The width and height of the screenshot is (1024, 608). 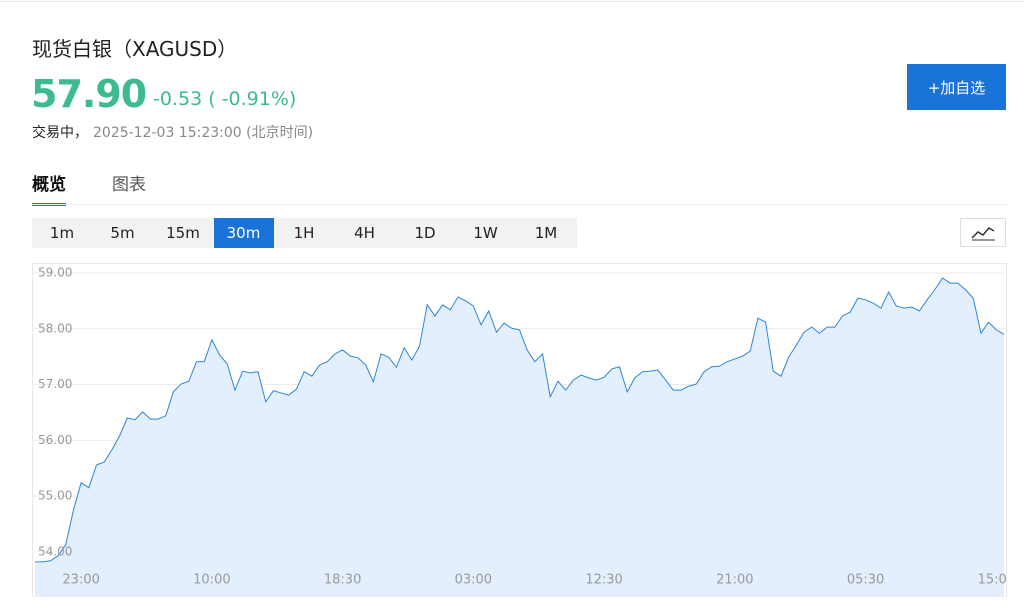 I want to click on x-tick-label: 12:30, so click(x=603, y=580).